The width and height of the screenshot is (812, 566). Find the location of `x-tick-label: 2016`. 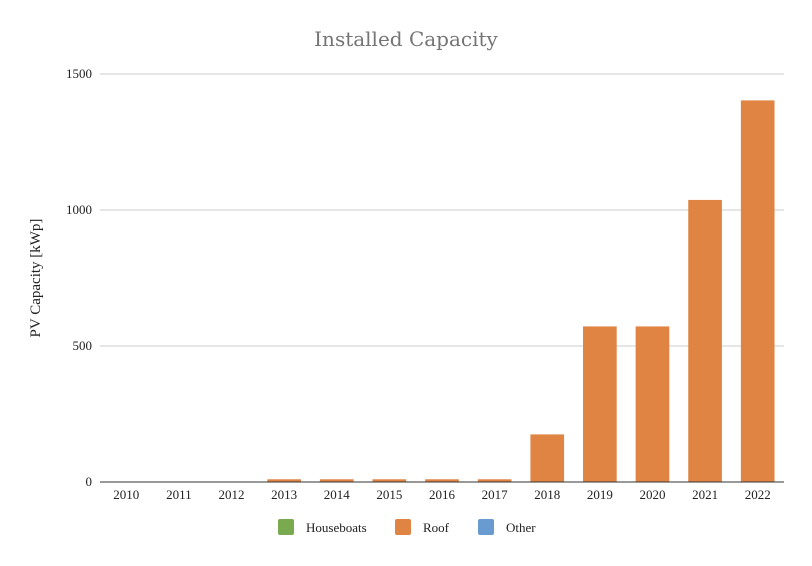

x-tick-label: 2016 is located at coordinates (442, 494).